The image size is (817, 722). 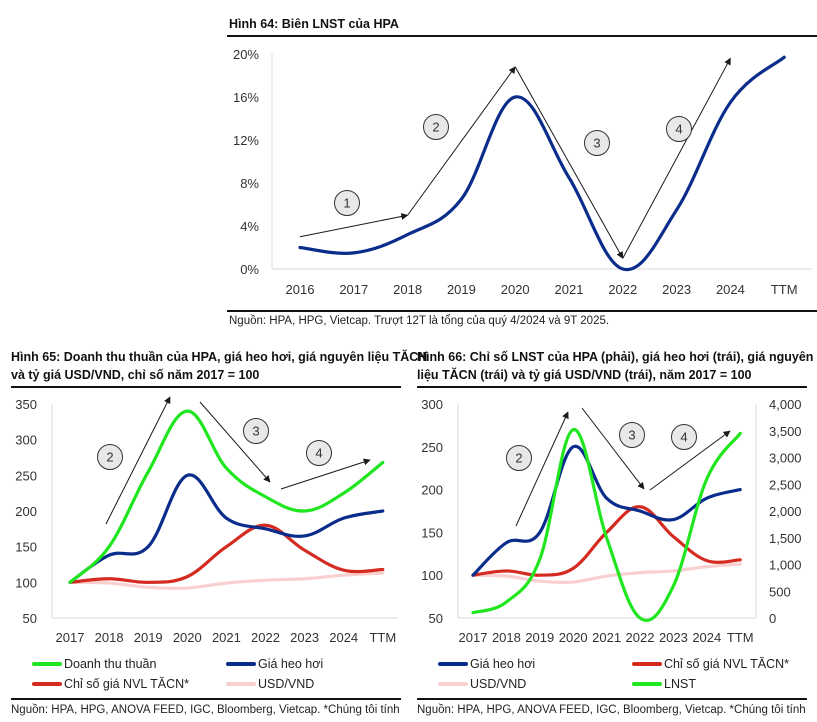 What do you see at coordinates (432, 404) in the screenshot?
I see `y-left-tick-label: 300` at bounding box center [432, 404].